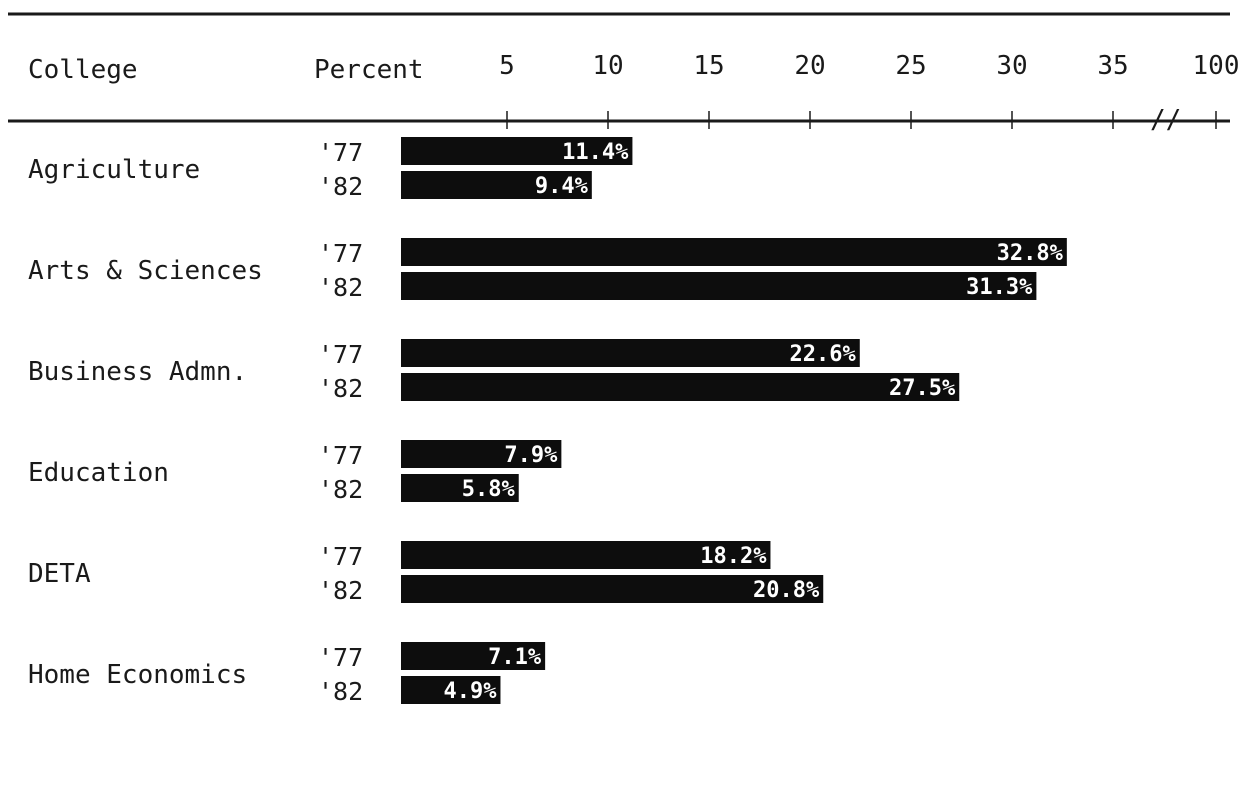 The width and height of the screenshot is (1241, 786). I want to click on data-label: 27.5%, so click(922, 388).